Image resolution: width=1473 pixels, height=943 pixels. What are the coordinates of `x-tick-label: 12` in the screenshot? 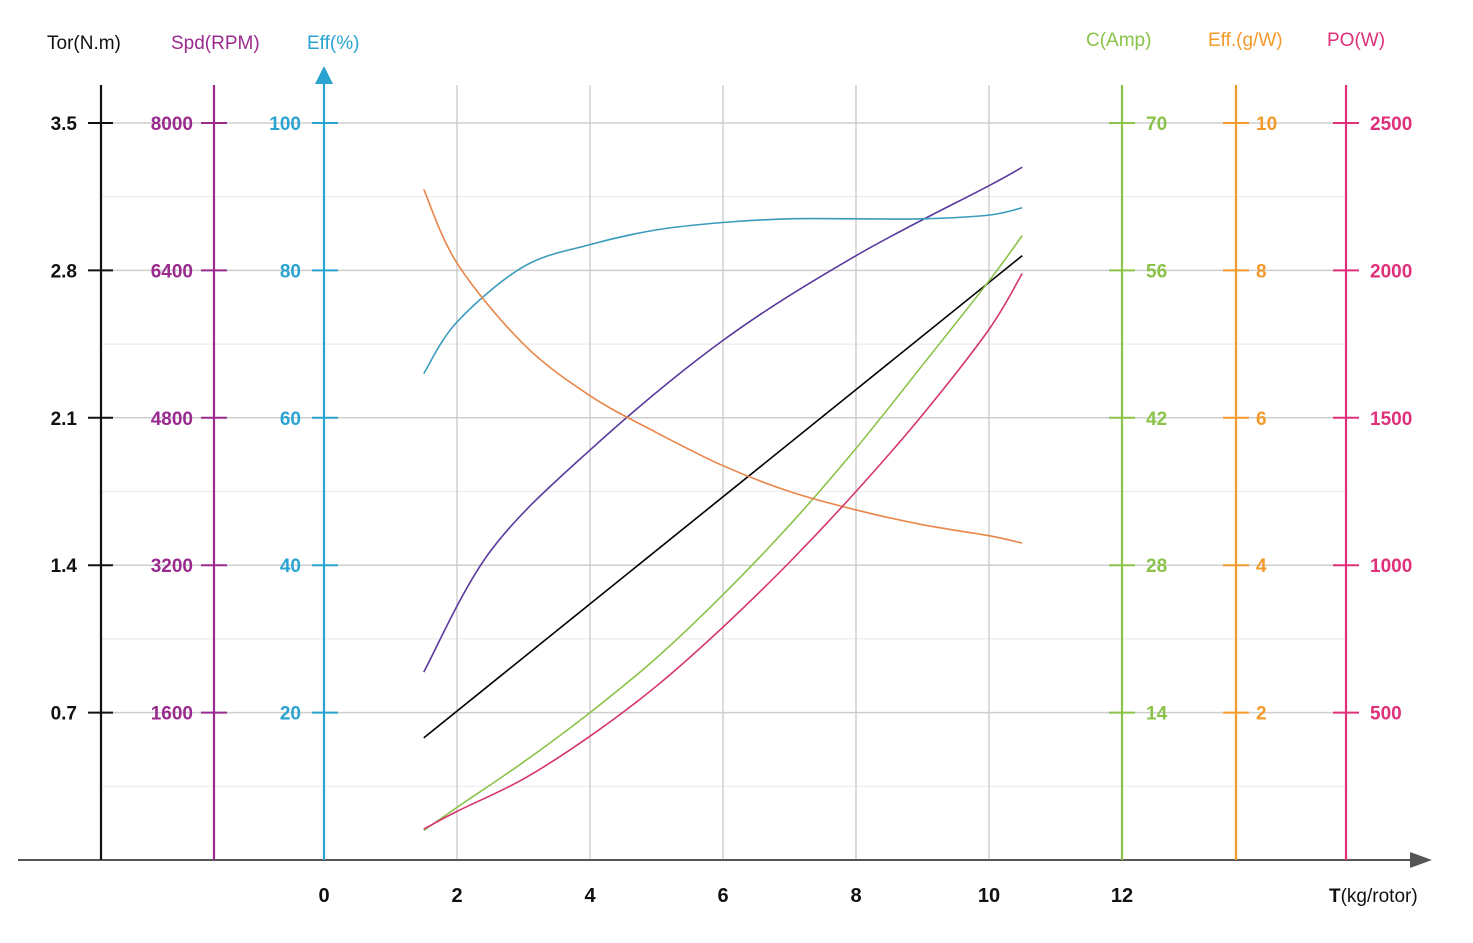 It's located at (1122, 896).